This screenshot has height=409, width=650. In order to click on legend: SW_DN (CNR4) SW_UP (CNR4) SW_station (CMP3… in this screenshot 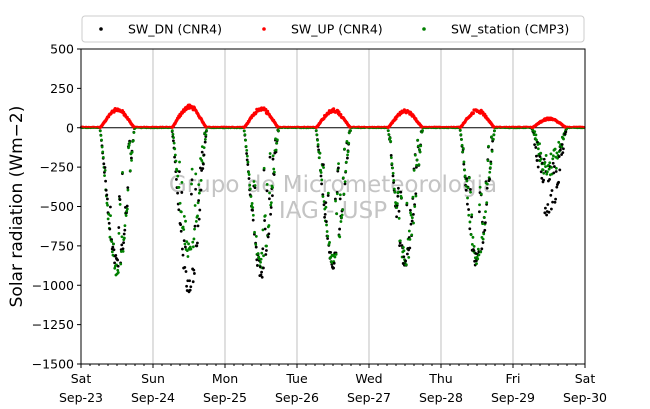, I will do `click(333, 29)`.